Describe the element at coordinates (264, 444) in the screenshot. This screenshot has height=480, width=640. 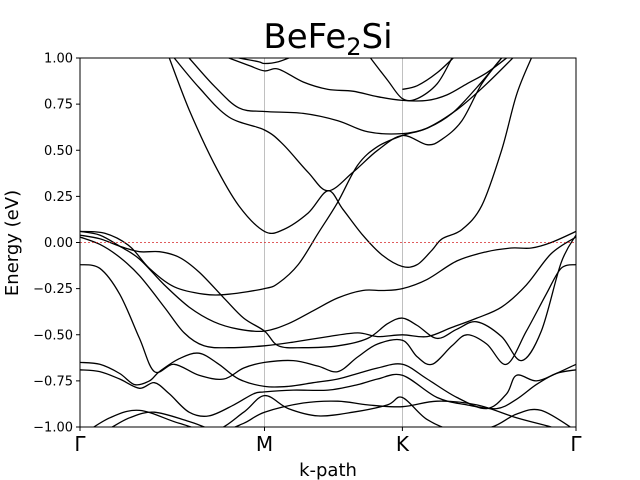
I see `x-tick-label: M` at that location.